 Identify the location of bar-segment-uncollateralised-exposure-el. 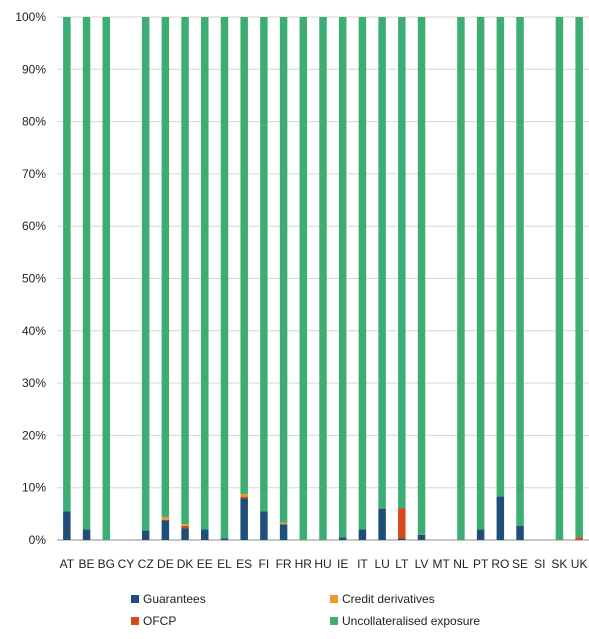
(224, 278).